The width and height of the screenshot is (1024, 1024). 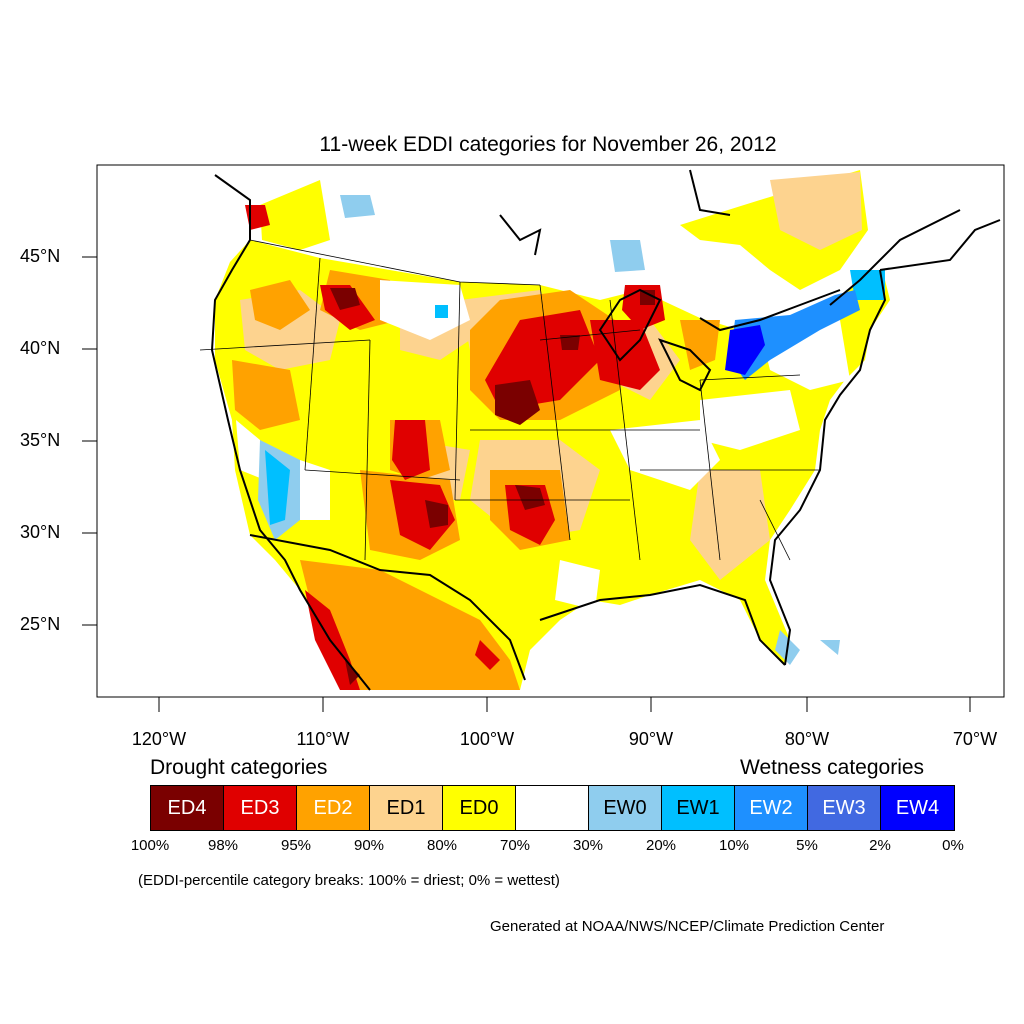 What do you see at coordinates (40, 624) in the screenshot?
I see `lat-label: 25°N` at bounding box center [40, 624].